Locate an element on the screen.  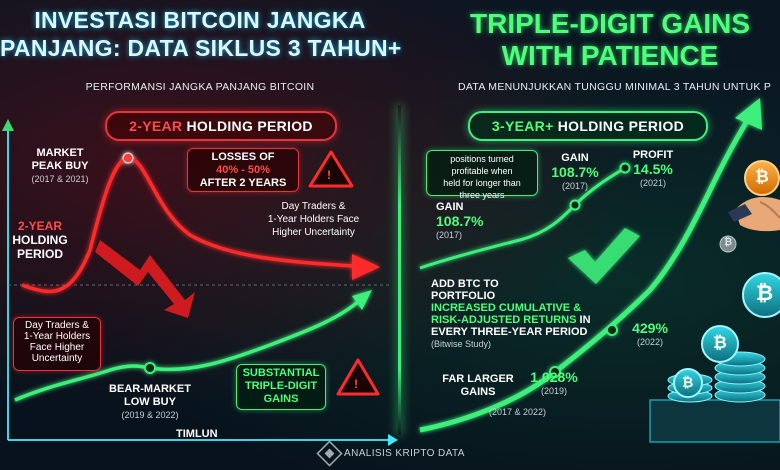
positions-line1: positions turned is located at coordinates (482, 159).